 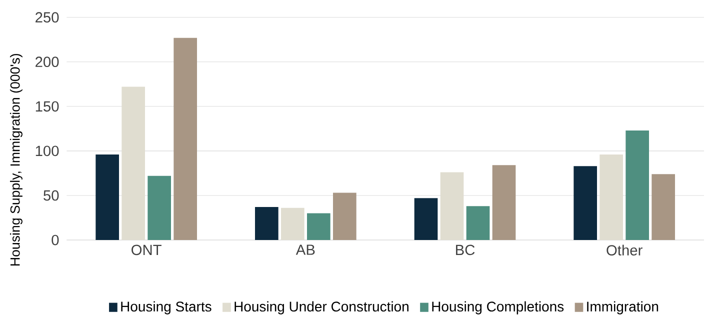 What do you see at coordinates (166, 307) in the screenshot?
I see `legend-label: Housing Starts` at bounding box center [166, 307].